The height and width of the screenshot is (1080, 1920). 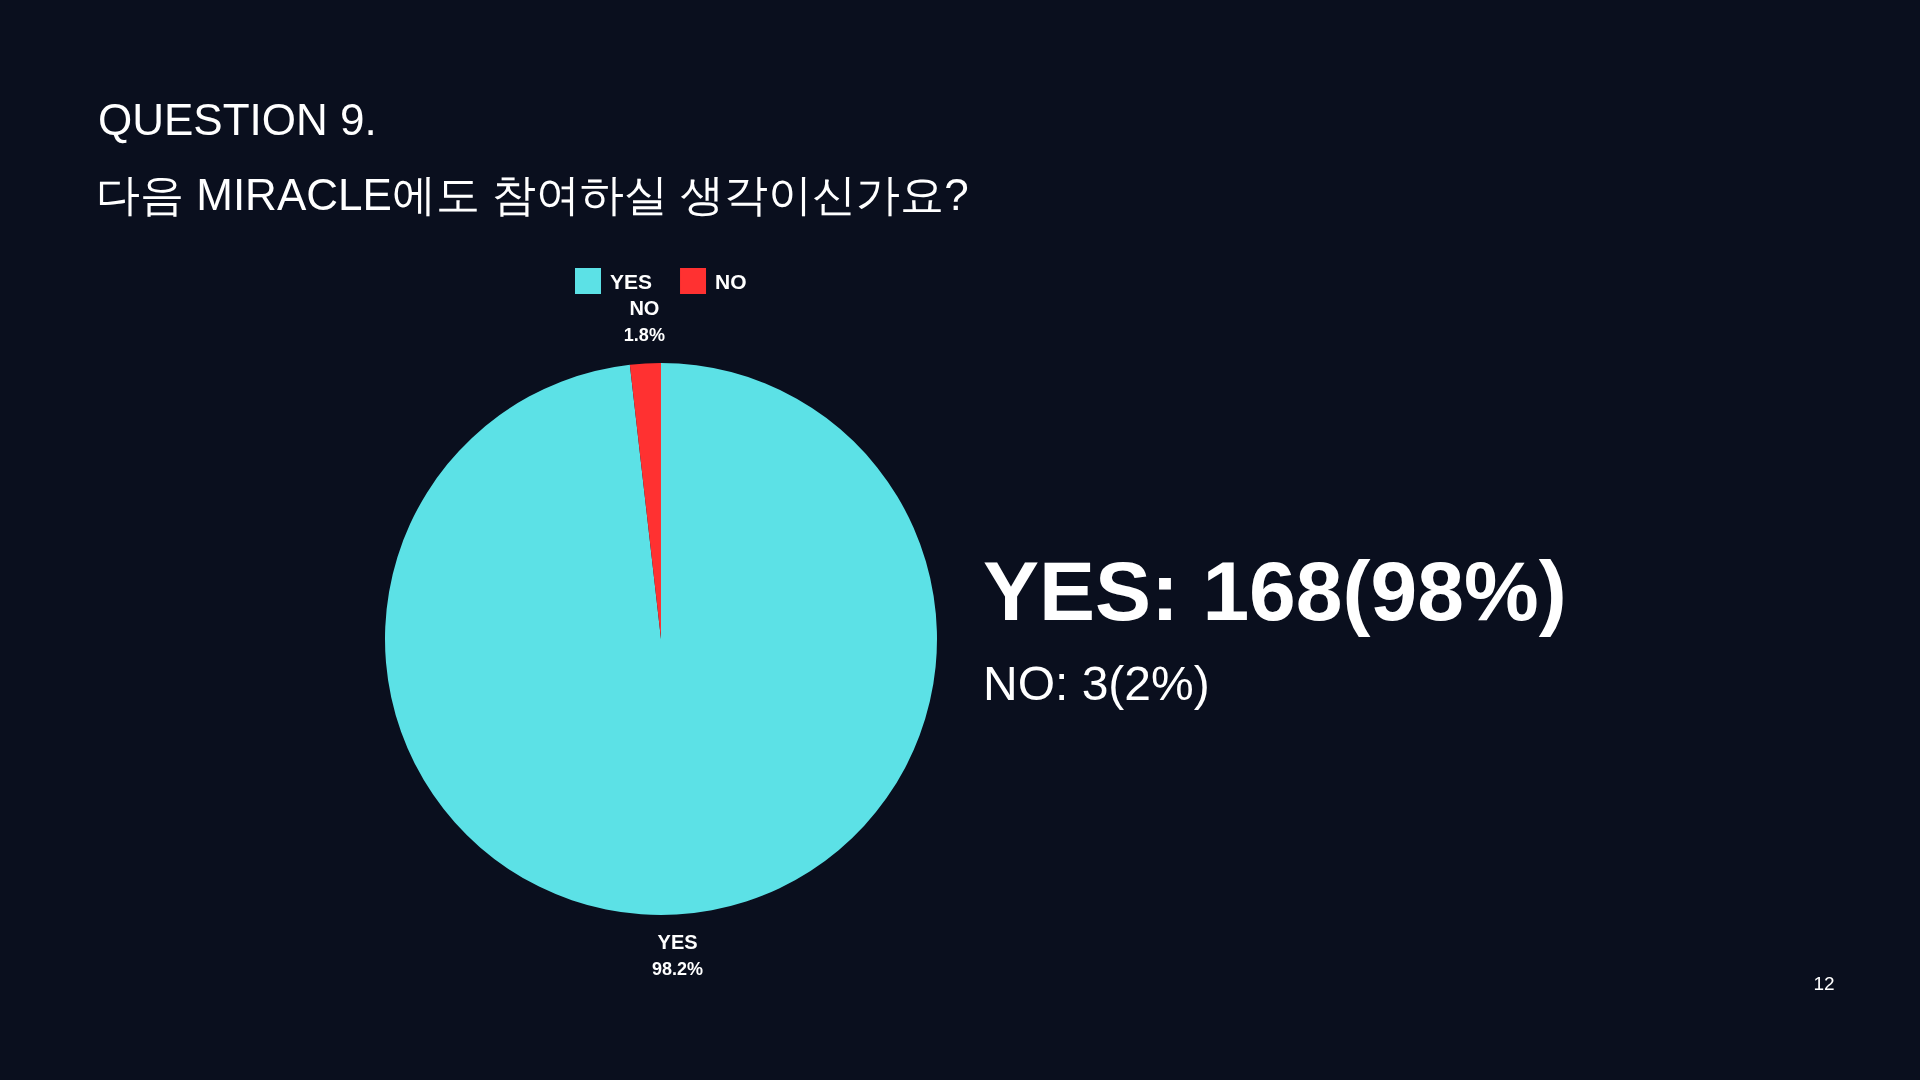 What do you see at coordinates (1824, 983) in the screenshot?
I see `text: 12` at bounding box center [1824, 983].